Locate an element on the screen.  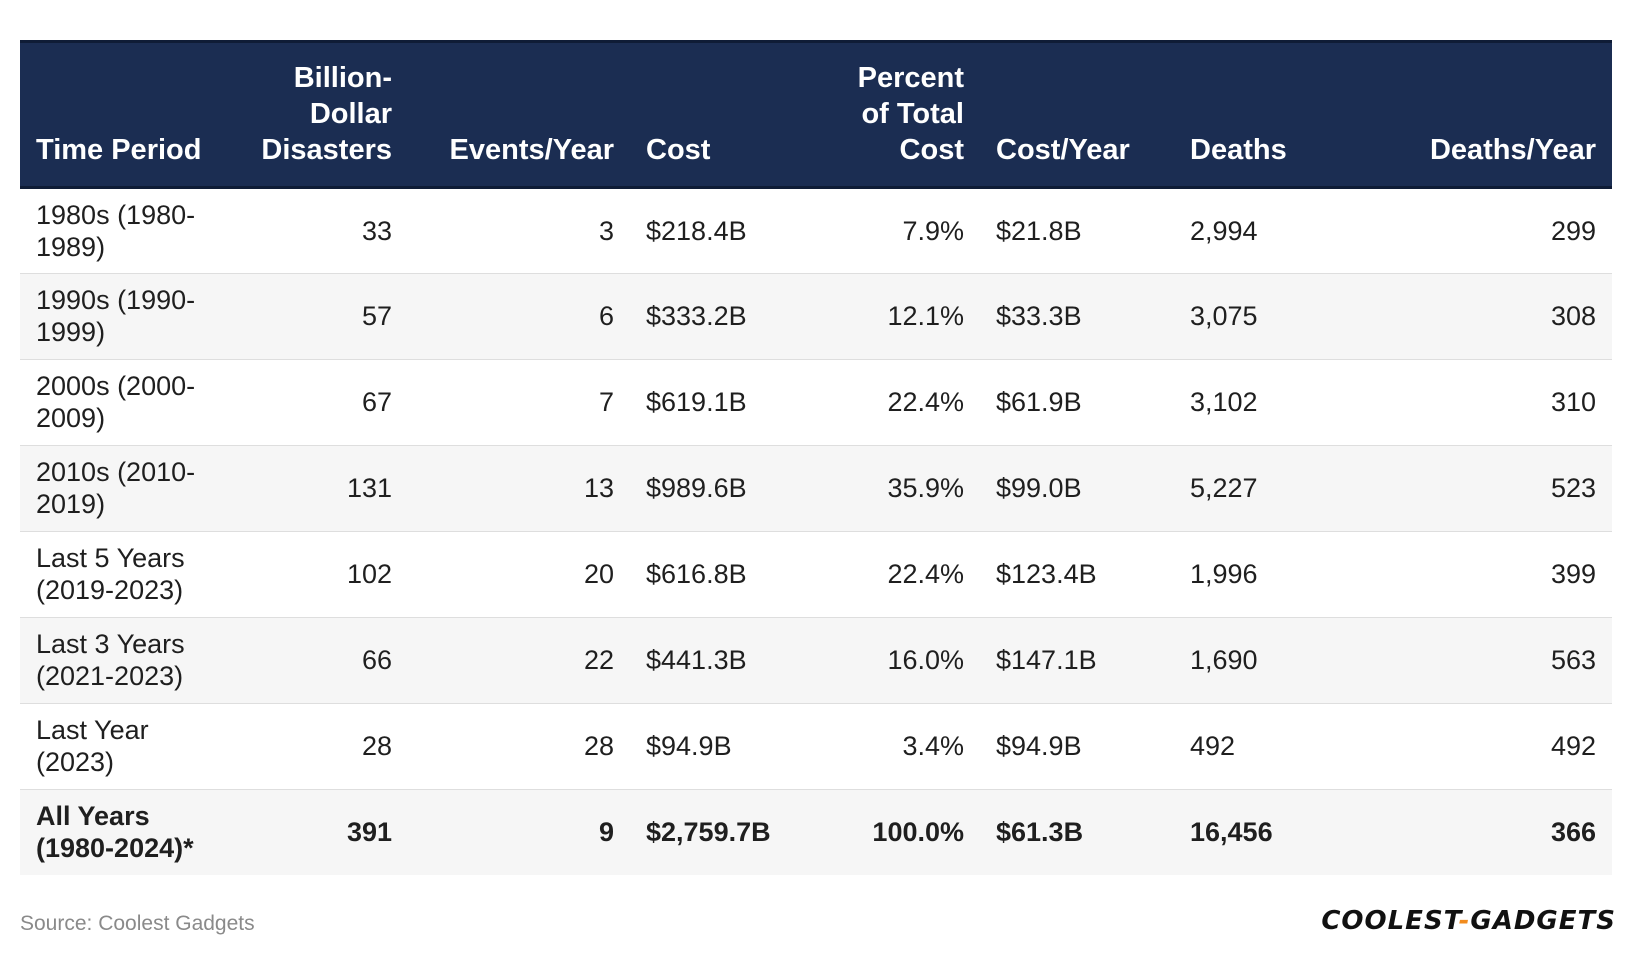
table-cell: $616.8B is located at coordinates (720, 574).